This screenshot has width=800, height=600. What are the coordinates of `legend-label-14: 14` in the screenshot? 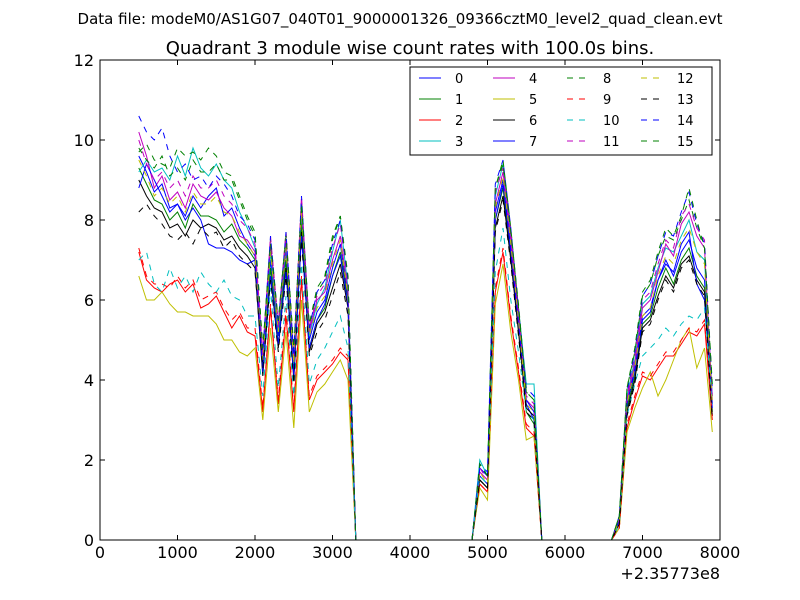 It's located at (685, 121).